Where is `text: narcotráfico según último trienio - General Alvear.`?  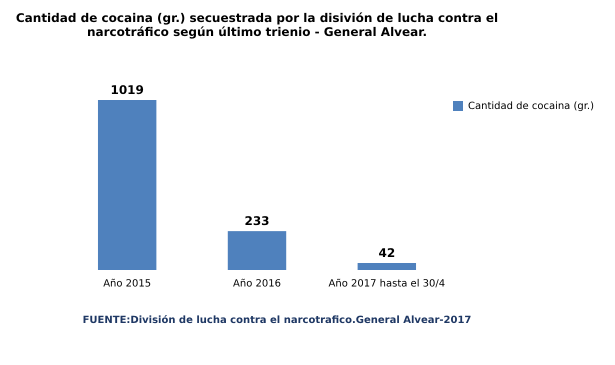 text: narcotráfico según último trienio - General Alvear. is located at coordinates (257, 32).